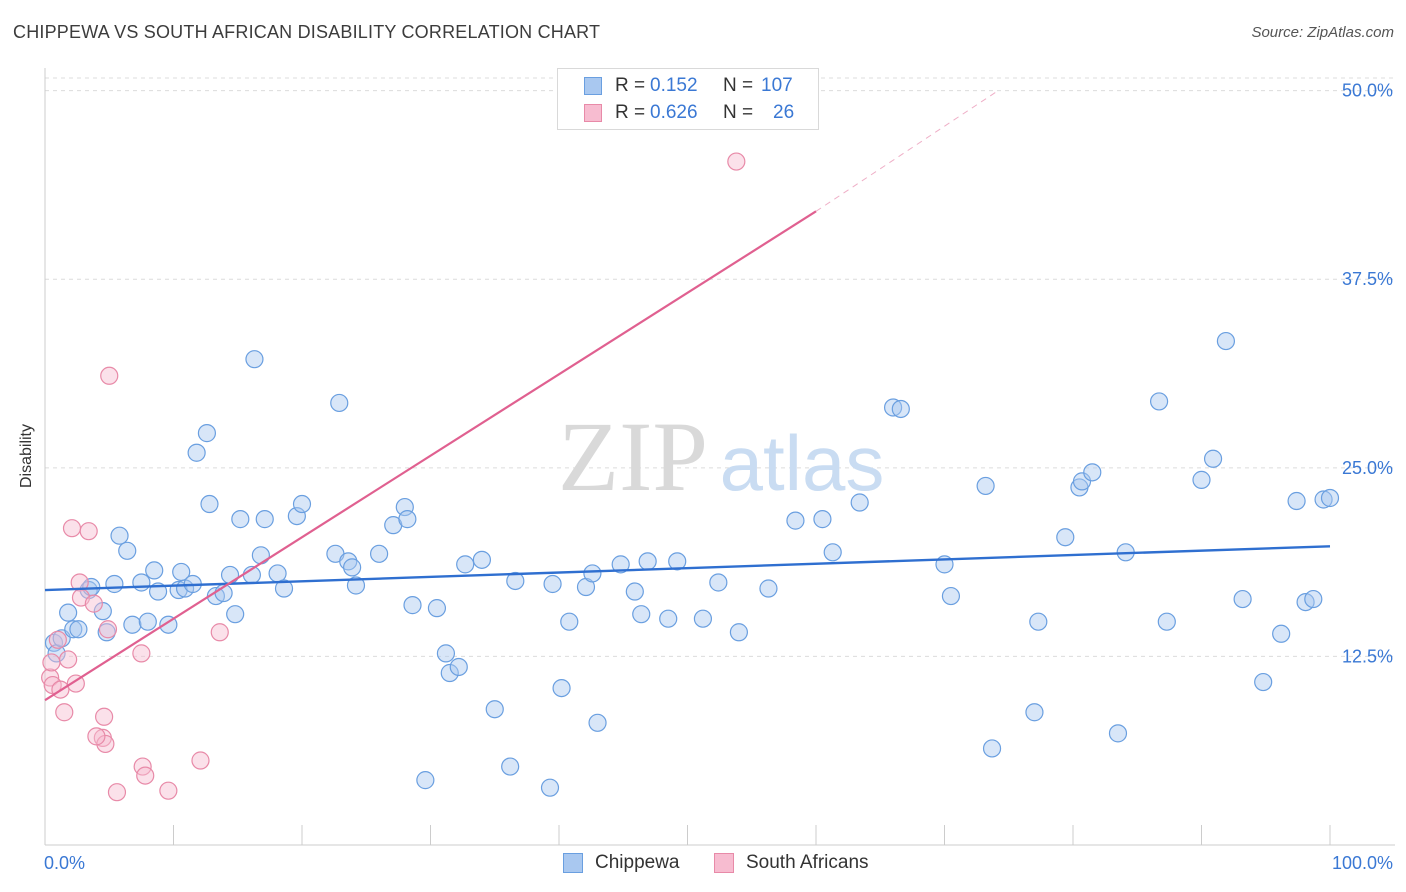 This screenshot has width=1406, height=892. Describe the element at coordinates (593, 86) in the screenshot. I see `chippewa-swatch` at that location.